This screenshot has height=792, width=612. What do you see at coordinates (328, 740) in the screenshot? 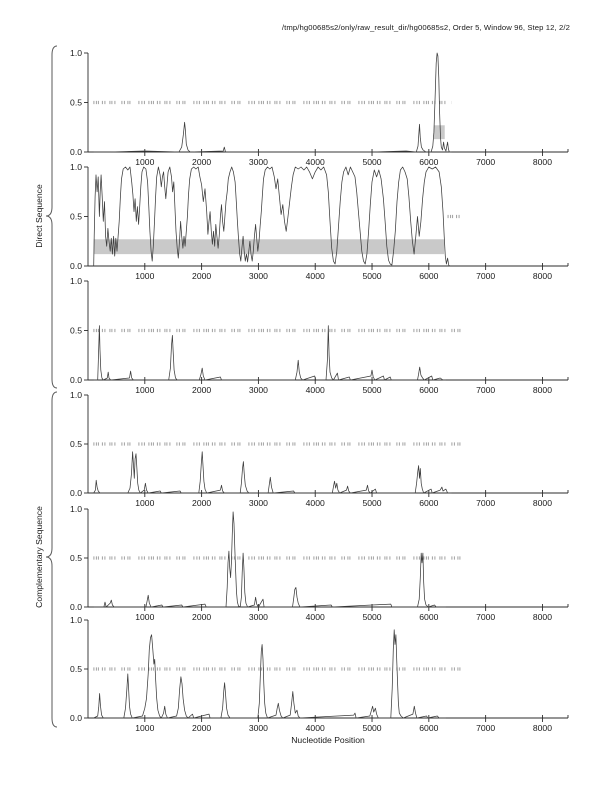
I see `x-axis-title: Nucleotide Position` at bounding box center [328, 740].